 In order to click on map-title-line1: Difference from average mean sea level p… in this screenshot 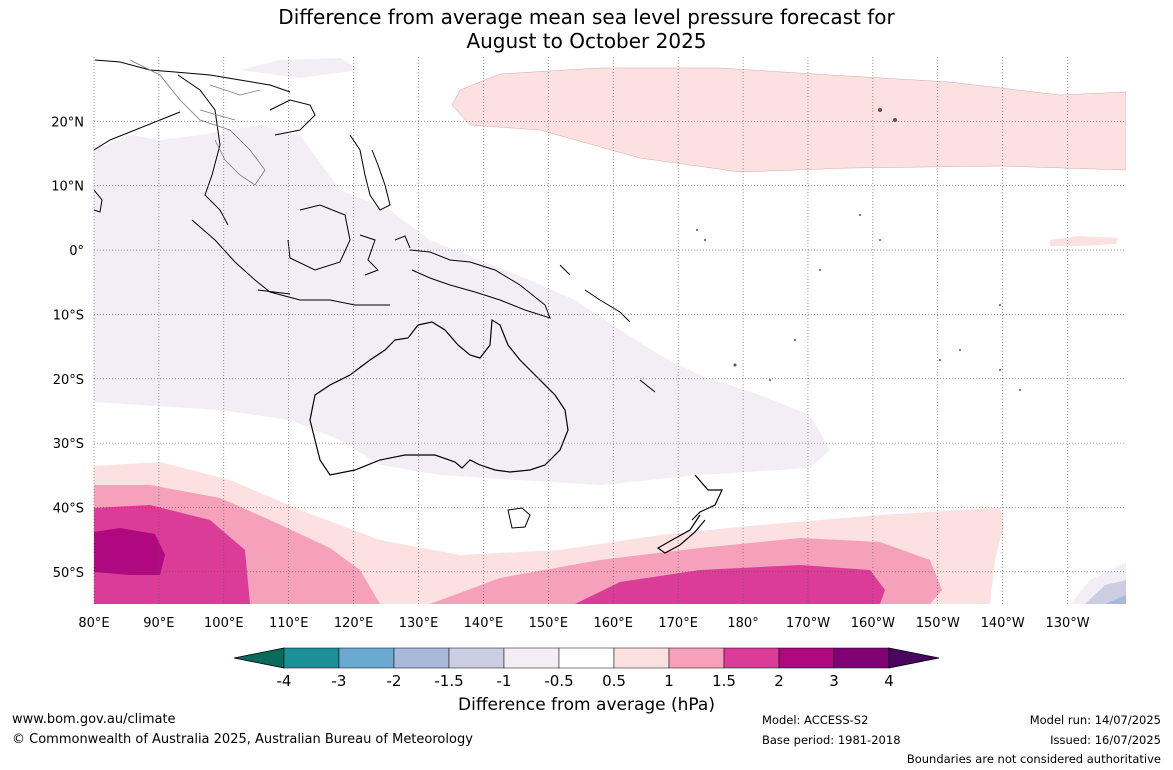, I will do `click(586, 17)`.